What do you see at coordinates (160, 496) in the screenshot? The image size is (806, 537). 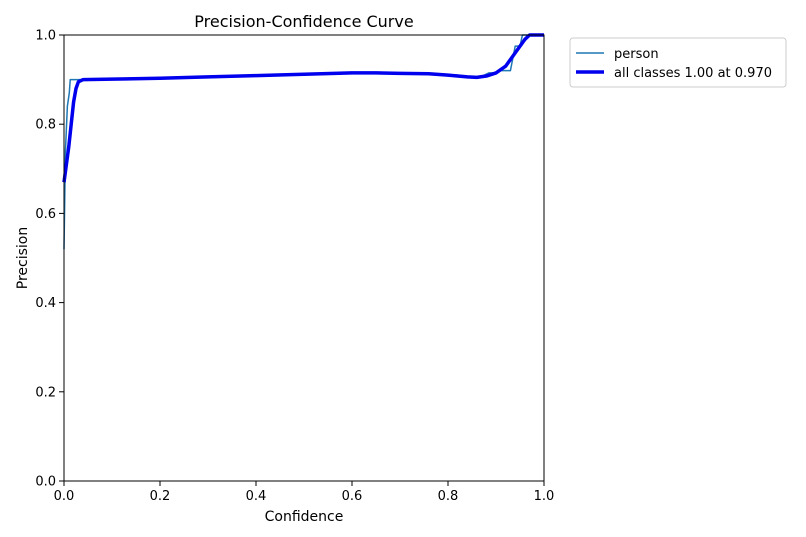 I see `x-tick-label: 0.2` at bounding box center [160, 496].